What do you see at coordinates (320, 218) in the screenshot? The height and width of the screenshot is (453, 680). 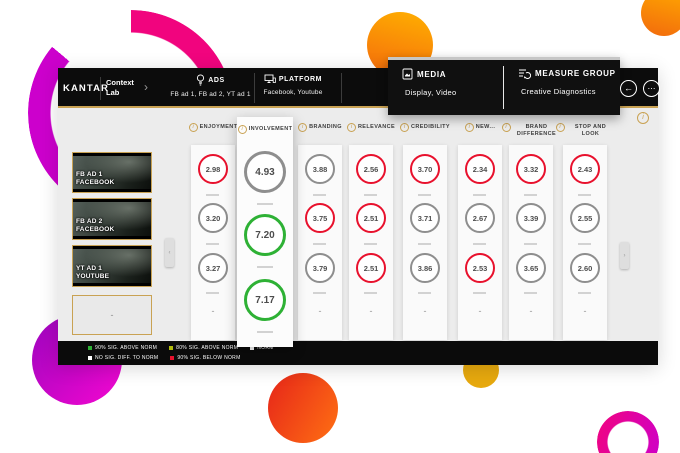 I see `score-circle: 3.75` at bounding box center [320, 218].